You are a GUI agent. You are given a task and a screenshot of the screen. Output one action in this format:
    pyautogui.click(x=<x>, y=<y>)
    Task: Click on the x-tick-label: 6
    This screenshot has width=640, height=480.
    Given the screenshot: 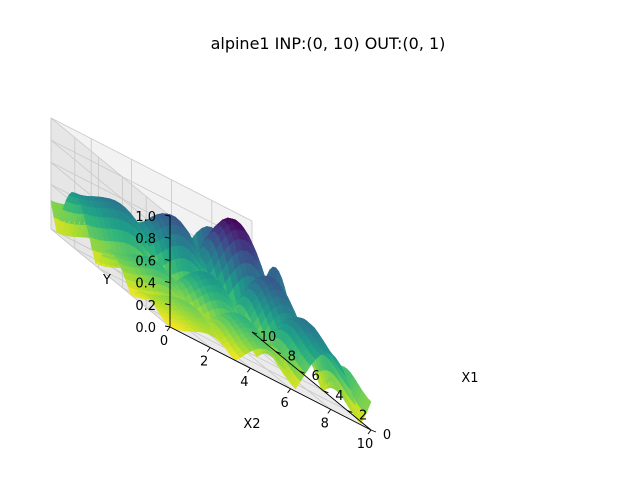 What is the action you would take?
    pyautogui.click(x=315, y=376)
    